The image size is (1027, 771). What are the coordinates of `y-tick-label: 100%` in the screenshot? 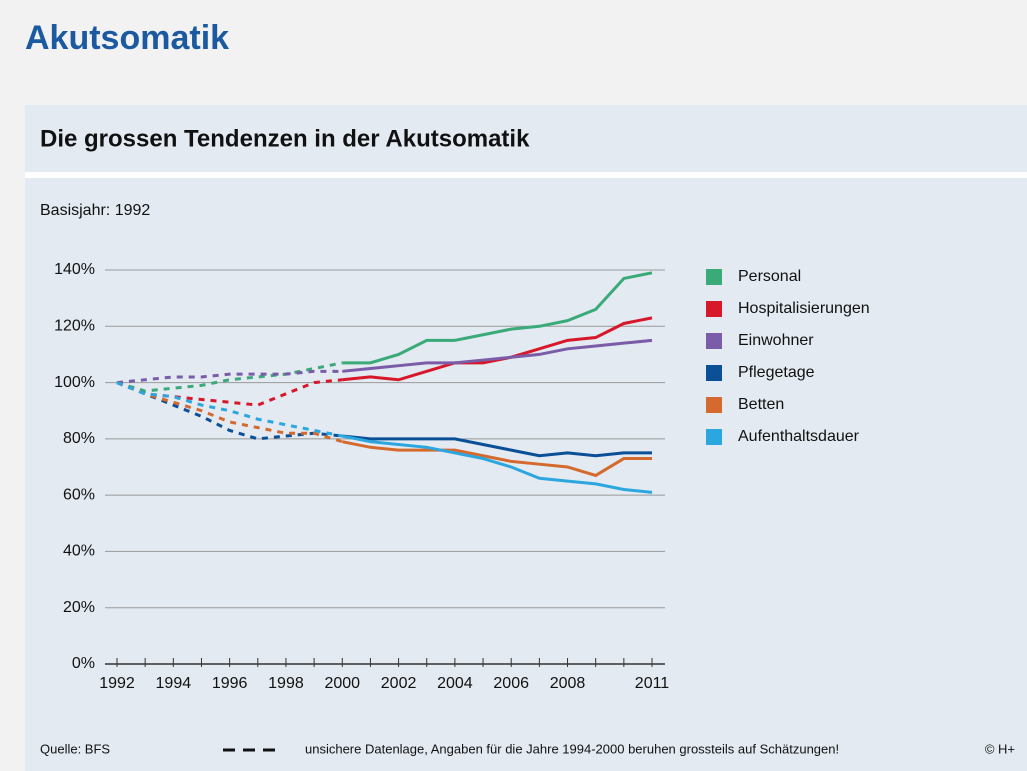 It's located at (74, 382).